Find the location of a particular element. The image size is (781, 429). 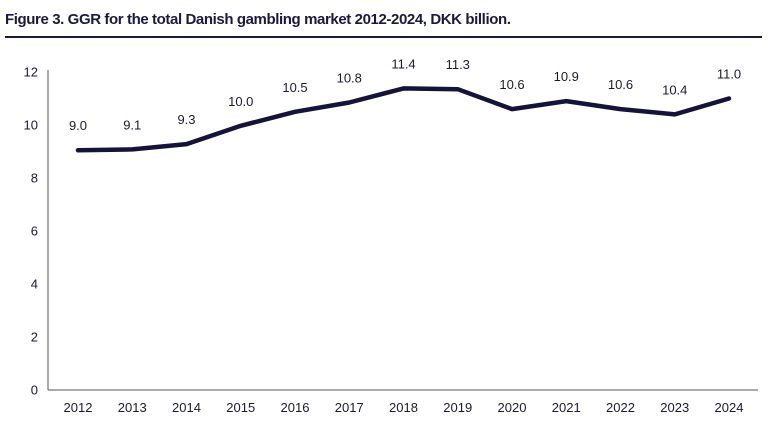

data-label: 9.1 is located at coordinates (132, 124).